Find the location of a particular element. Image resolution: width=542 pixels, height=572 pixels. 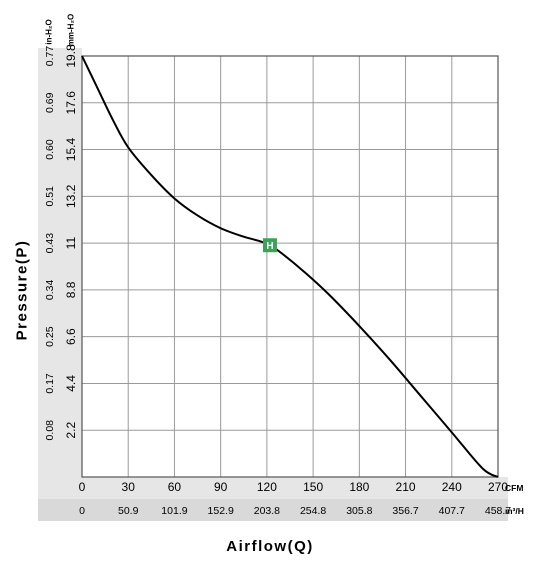

y-tick-label-mm: 15.4 is located at coordinates (71, 150).